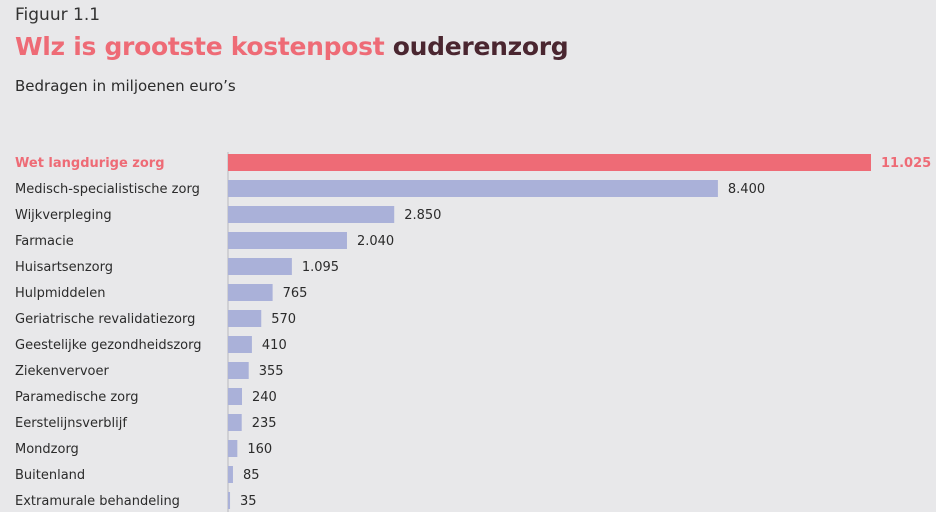  I want to click on category-label: Mondzorg, so click(47, 449).